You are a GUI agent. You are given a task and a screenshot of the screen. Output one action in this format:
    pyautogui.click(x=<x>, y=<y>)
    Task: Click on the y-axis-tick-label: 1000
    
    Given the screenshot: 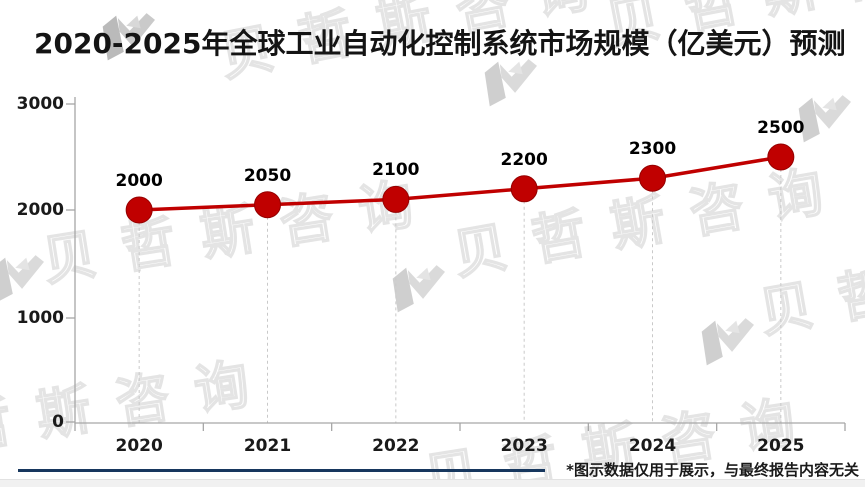 What is the action you would take?
    pyautogui.click(x=40, y=318)
    